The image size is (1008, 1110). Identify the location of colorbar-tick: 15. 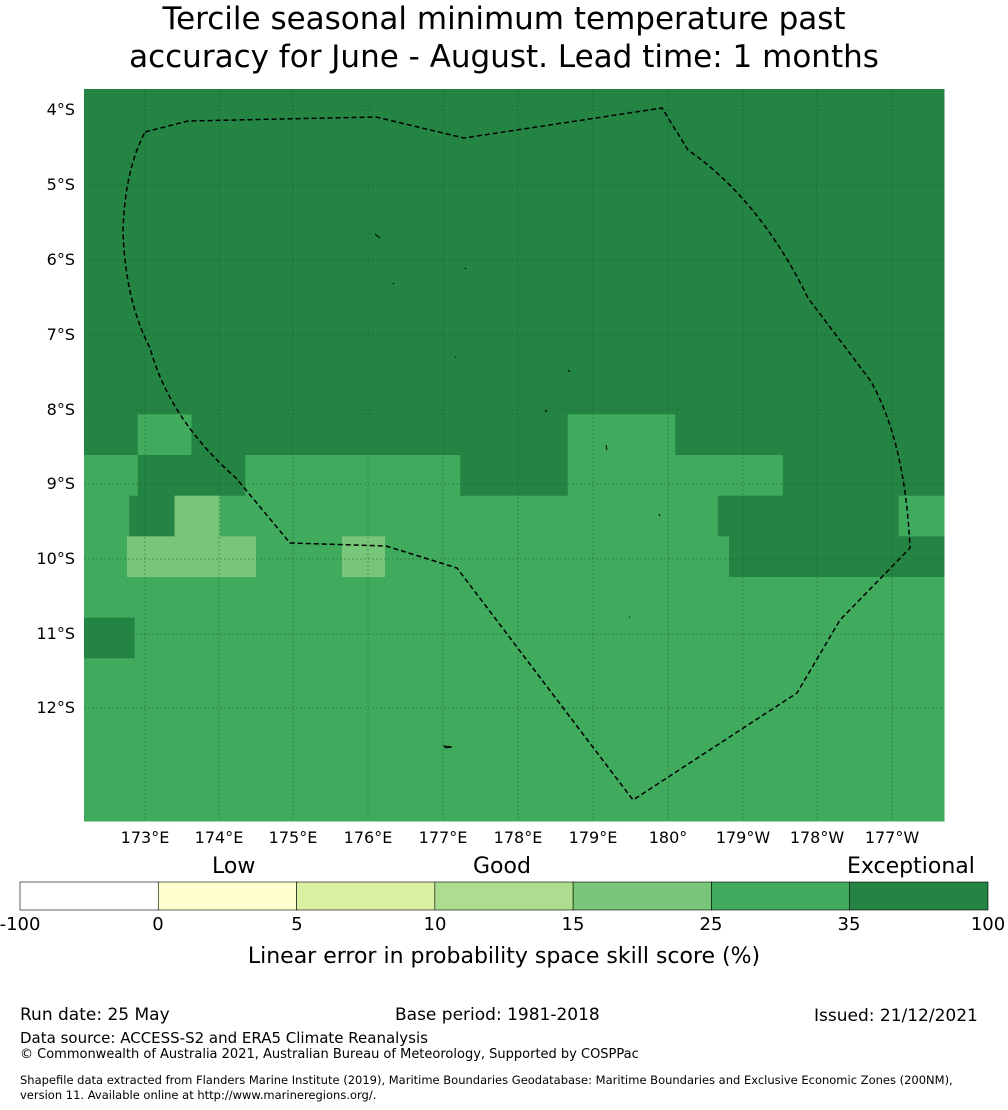
(573, 924).